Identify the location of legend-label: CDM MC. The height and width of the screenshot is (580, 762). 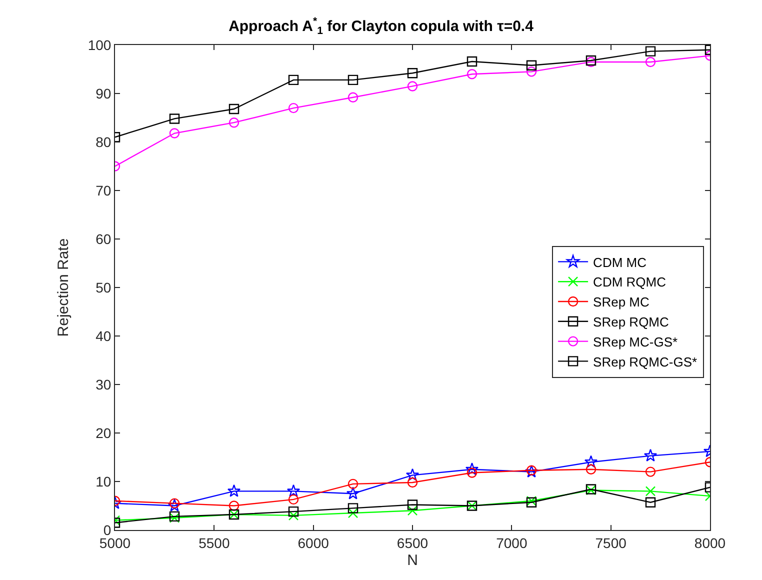
(619, 262).